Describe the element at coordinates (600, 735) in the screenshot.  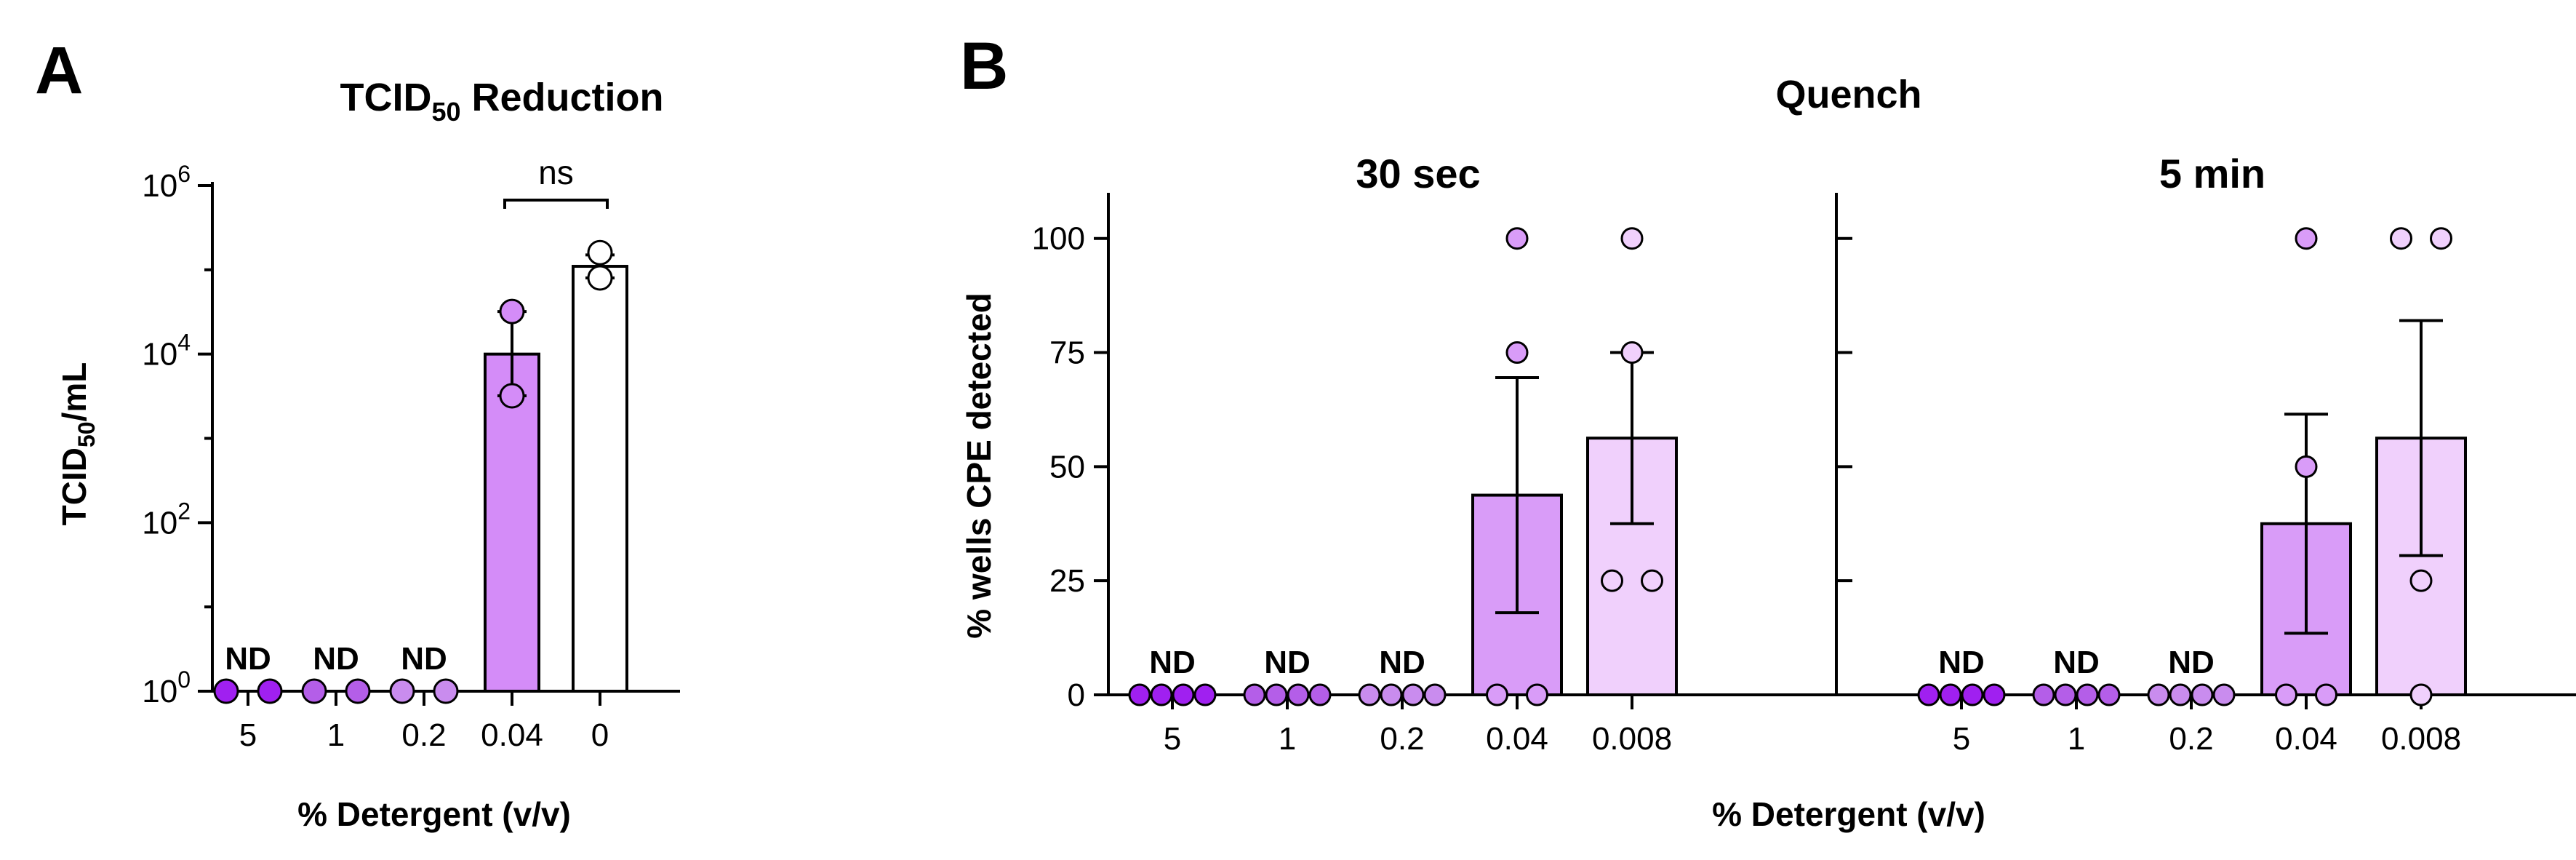
I see `panel-a-x-tick-label: 0` at that location.